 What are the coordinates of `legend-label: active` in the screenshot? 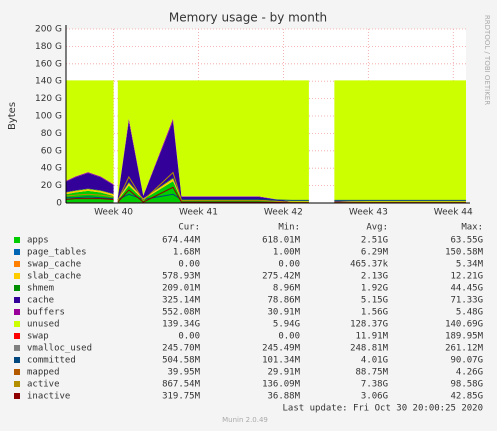 It's located at (43, 385).